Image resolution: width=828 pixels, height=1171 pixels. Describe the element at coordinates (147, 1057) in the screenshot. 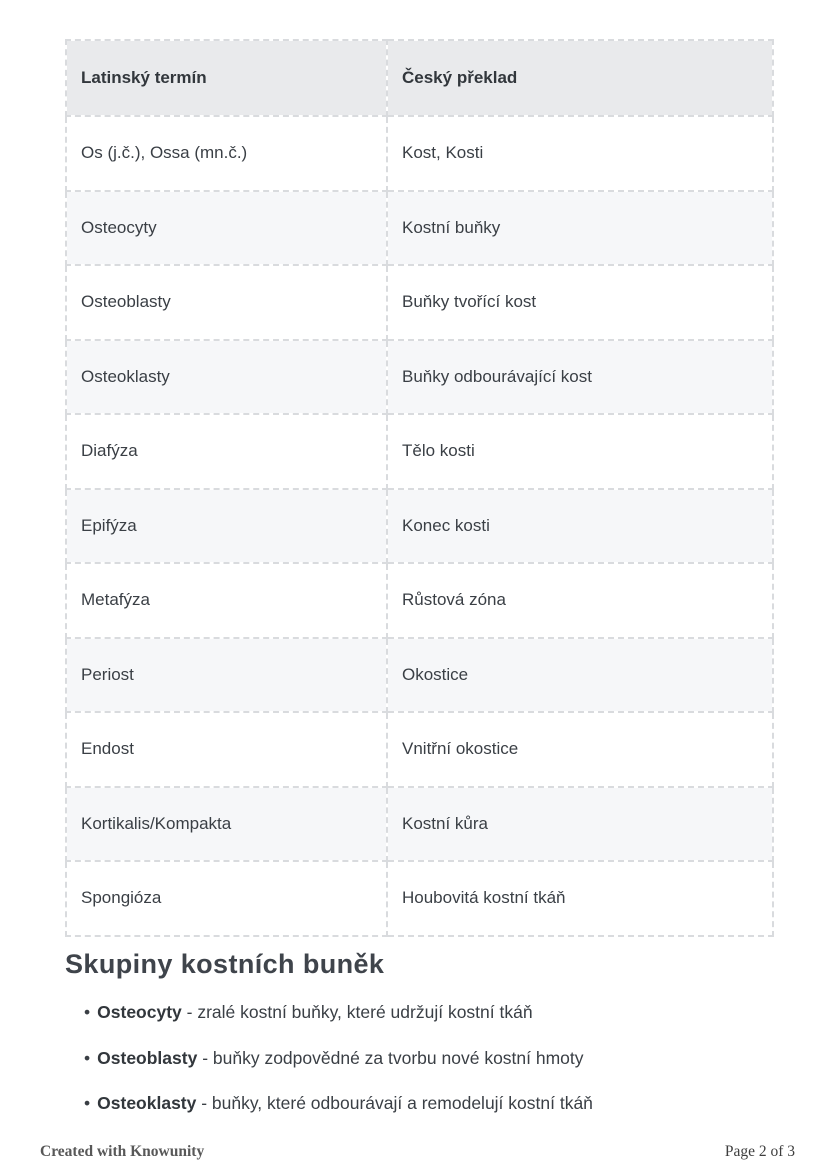

I see `list-item-term: Osteoblasty` at that location.